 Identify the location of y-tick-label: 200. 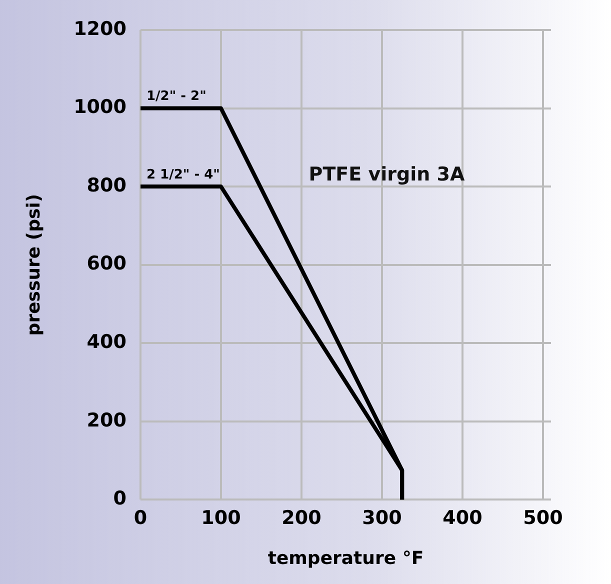
(106, 420).